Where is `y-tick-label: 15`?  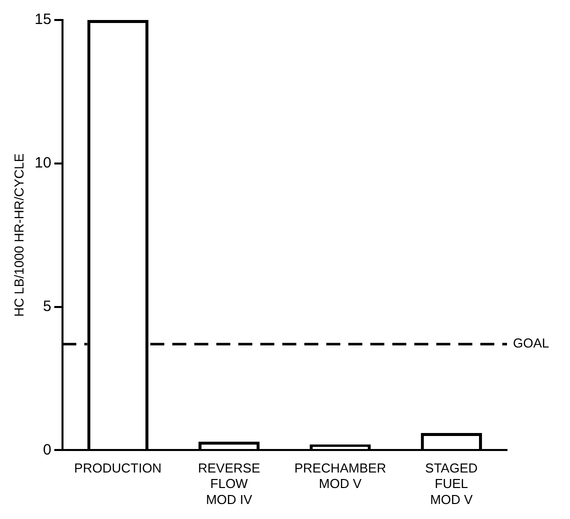
y-tick-label: 15 is located at coordinates (43, 19).